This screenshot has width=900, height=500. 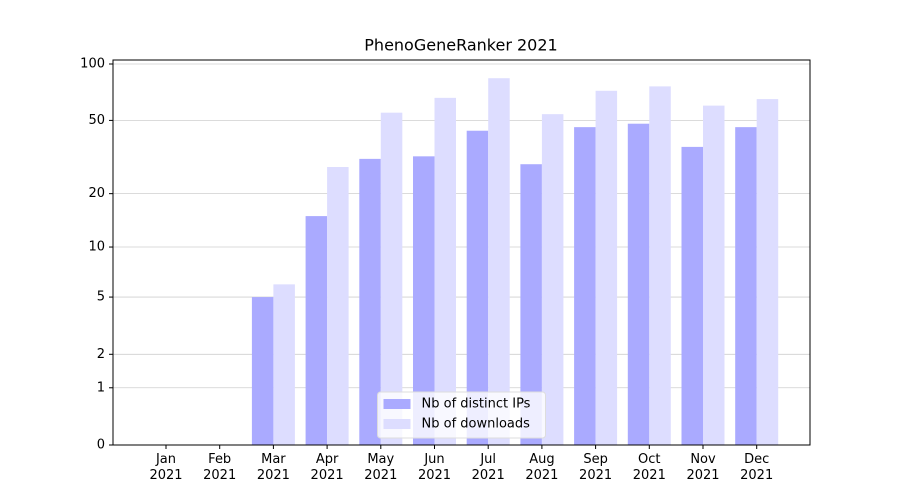 What do you see at coordinates (96, 120) in the screenshot?
I see `y-tick-label: 50` at bounding box center [96, 120].